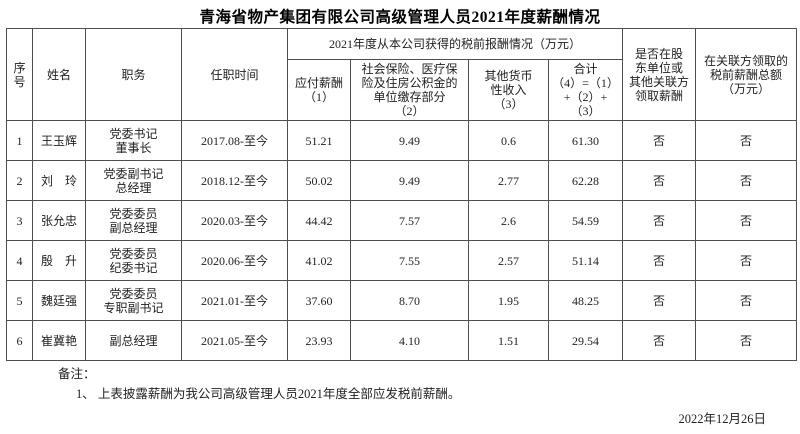  Describe the element at coordinates (659, 74) in the screenshot. I see `header-shareholder: 是否在股 东单位或 其他关联方 领取薪酬` at that location.